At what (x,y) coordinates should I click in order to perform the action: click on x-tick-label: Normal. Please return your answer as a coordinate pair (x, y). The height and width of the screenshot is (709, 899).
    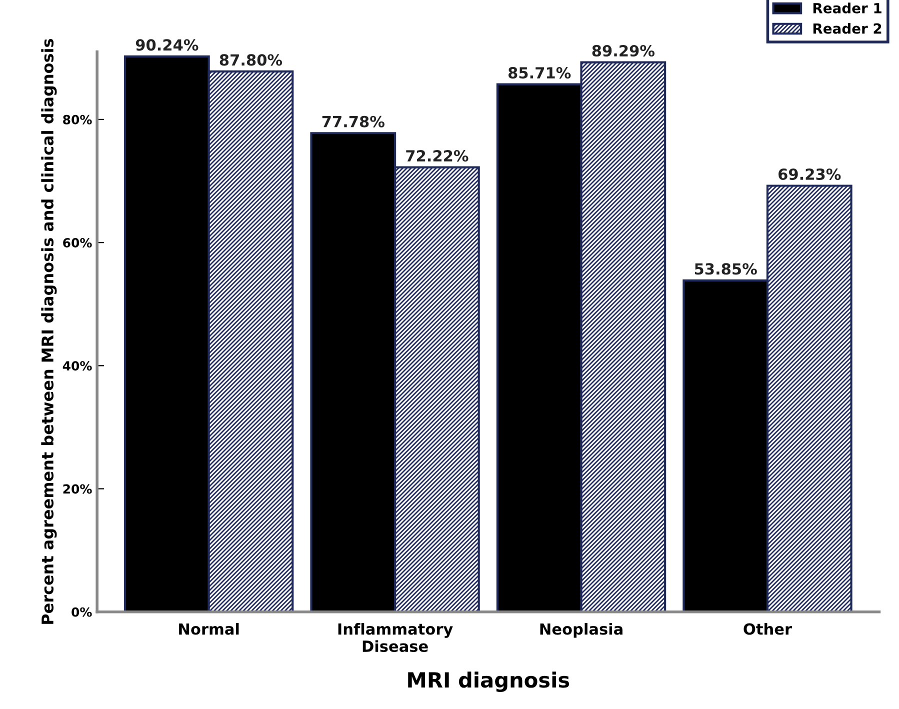
    Looking at the image, I should click on (209, 628).